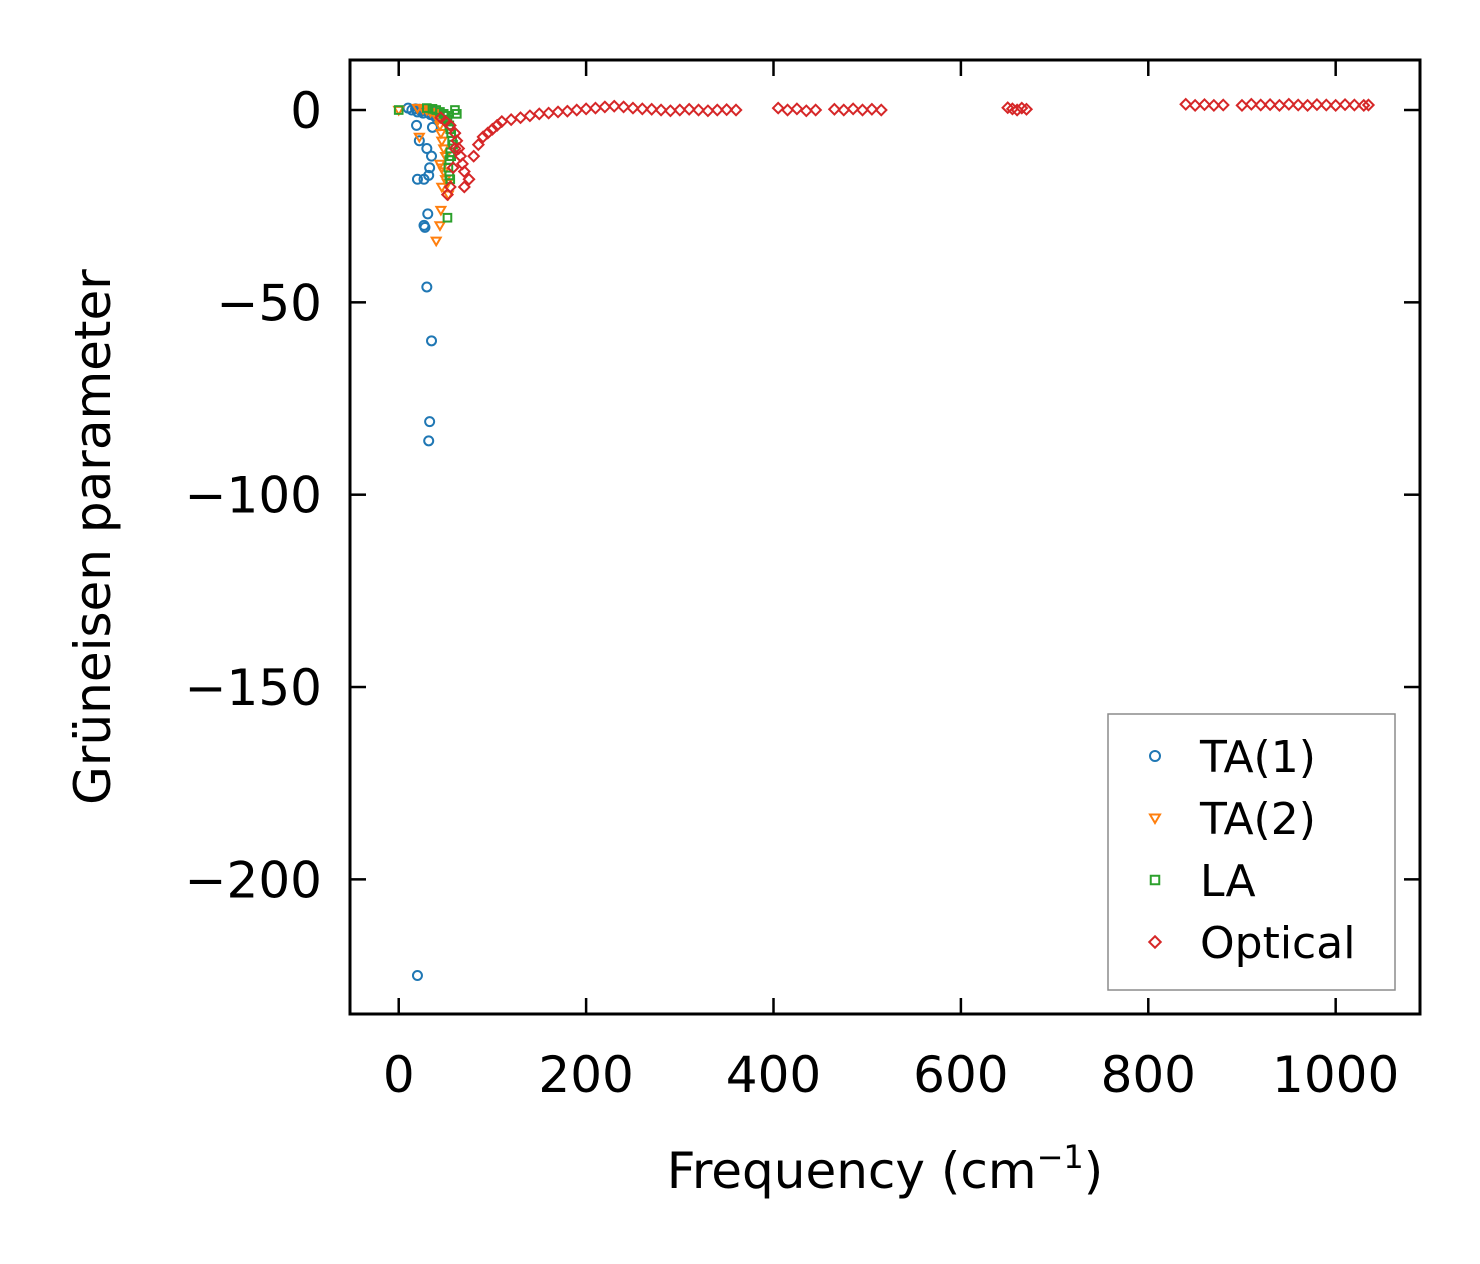 The width and height of the screenshot is (1480, 1264). Describe the element at coordinates (93, 537) in the screenshot. I see `y-axis-label: Grüneisen parameter` at that location.